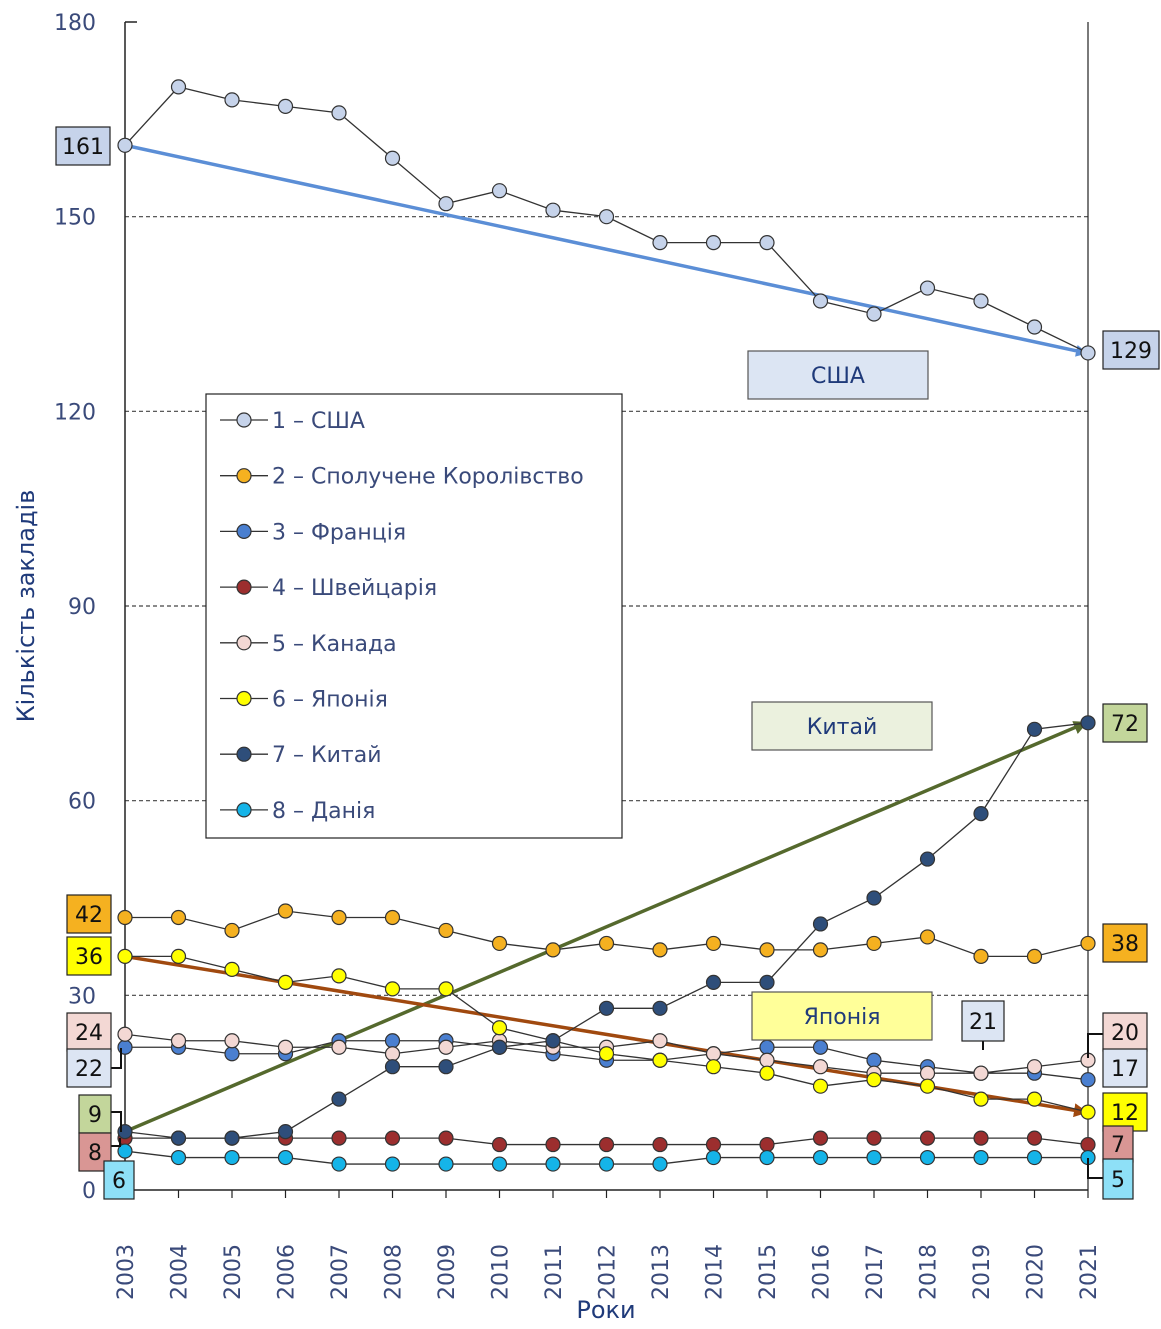 This screenshot has height=1329, width=1161. I want to click on series-6-point-2016, so click(820, 1086).